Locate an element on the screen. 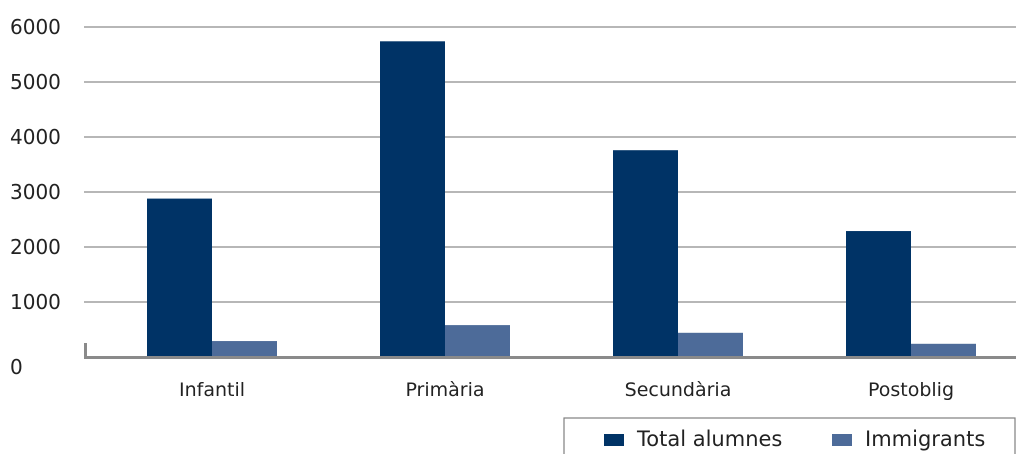 The width and height of the screenshot is (1016, 454). x-tick-label: Infantil is located at coordinates (212, 390).